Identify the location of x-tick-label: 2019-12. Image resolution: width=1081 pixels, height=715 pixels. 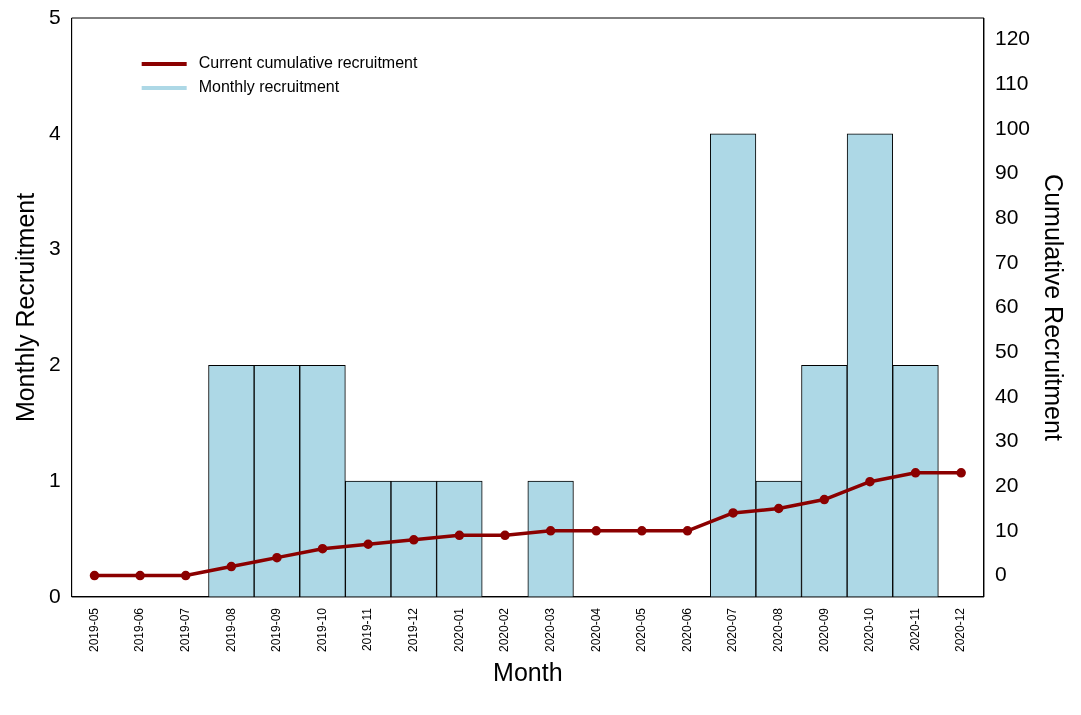
(413, 630).